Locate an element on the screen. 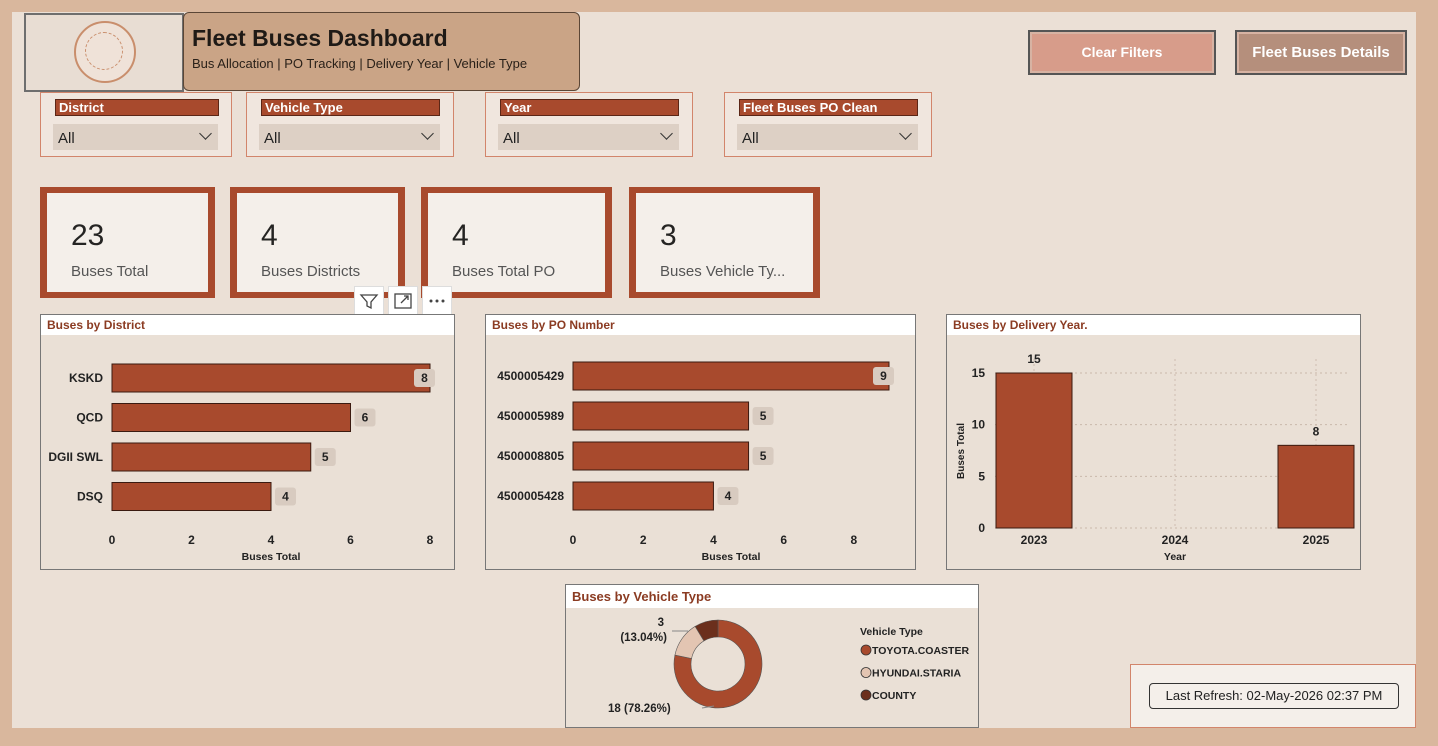 The height and width of the screenshot is (746, 1438). slicer-header: Fleet Buses PO Clean is located at coordinates (828, 107).